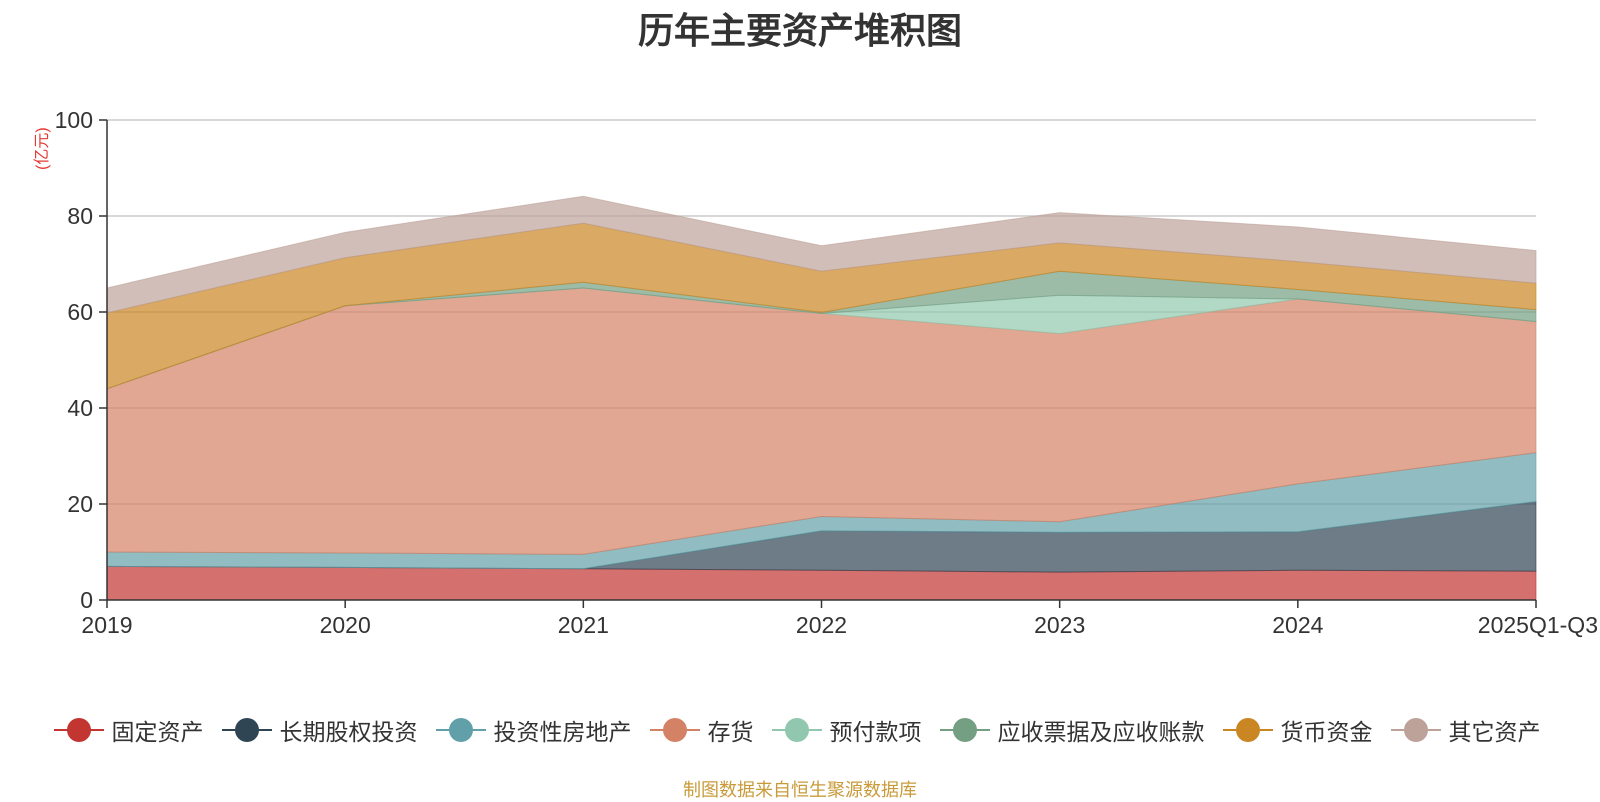 Image resolution: width=1600 pixels, height=802 pixels. What do you see at coordinates (562, 732) in the screenshot?
I see `legend-label: 投资性房地产` at bounding box center [562, 732].